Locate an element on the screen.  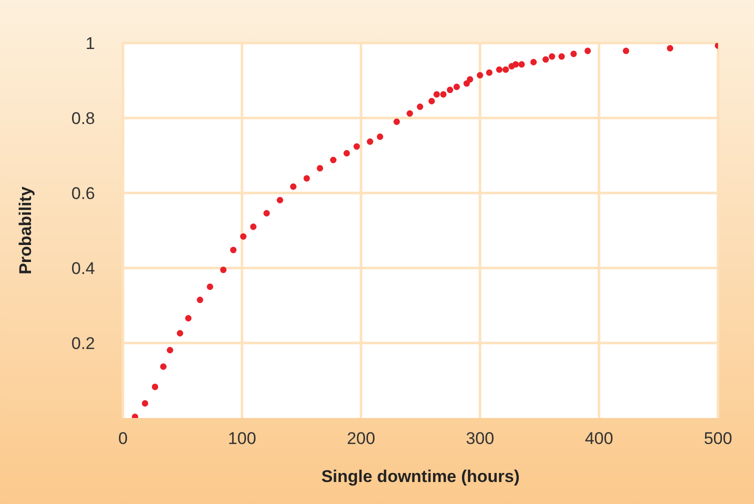
y-tick-label: 0.6 is located at coordinates (83, 194).